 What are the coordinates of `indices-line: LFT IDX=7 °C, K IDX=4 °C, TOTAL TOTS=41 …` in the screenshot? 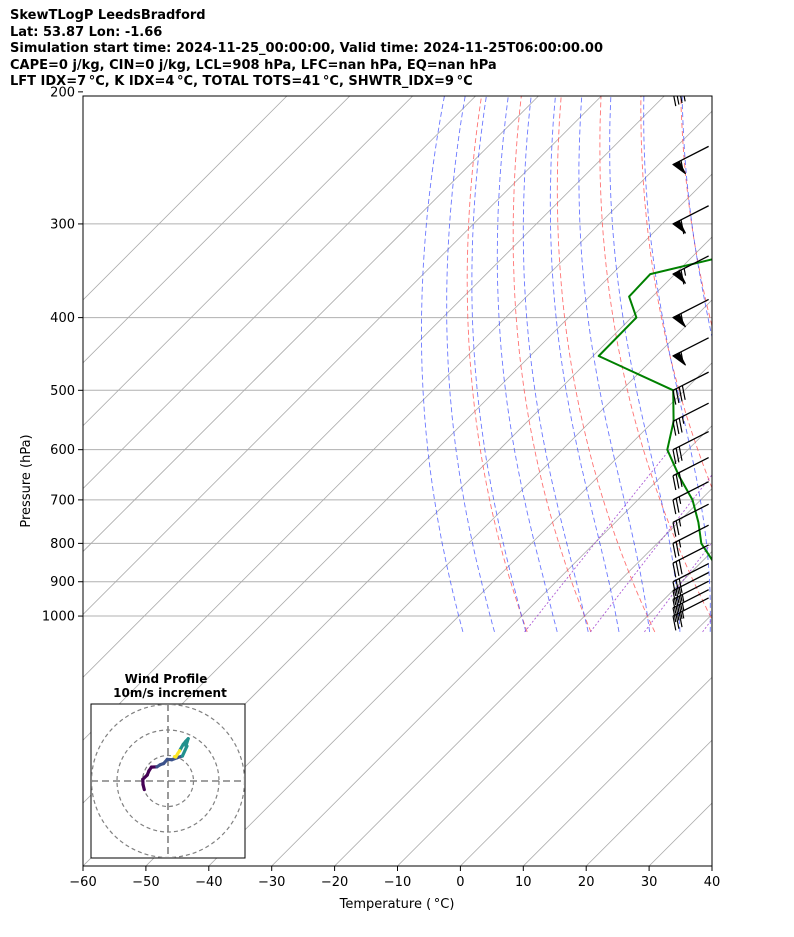 It's located at (241, 82).